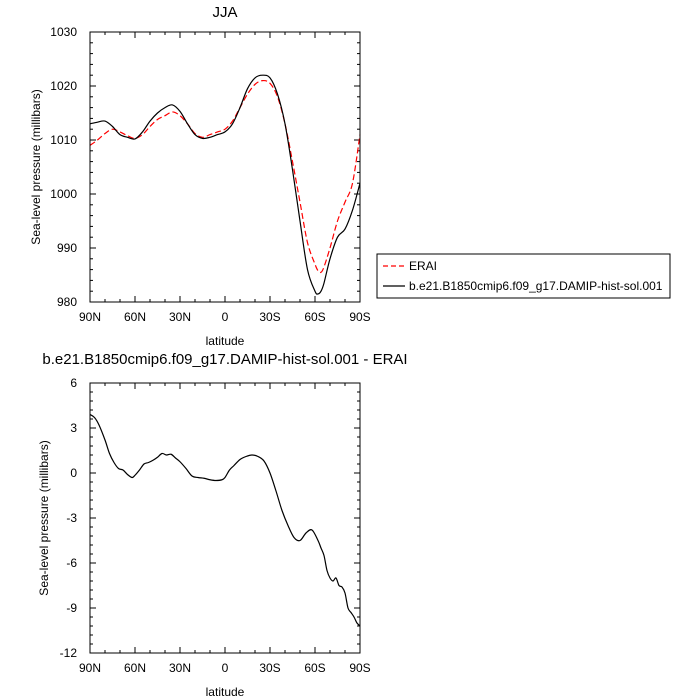  I want to click on chart-1-xtick-label: 90N, so click(90, 317).